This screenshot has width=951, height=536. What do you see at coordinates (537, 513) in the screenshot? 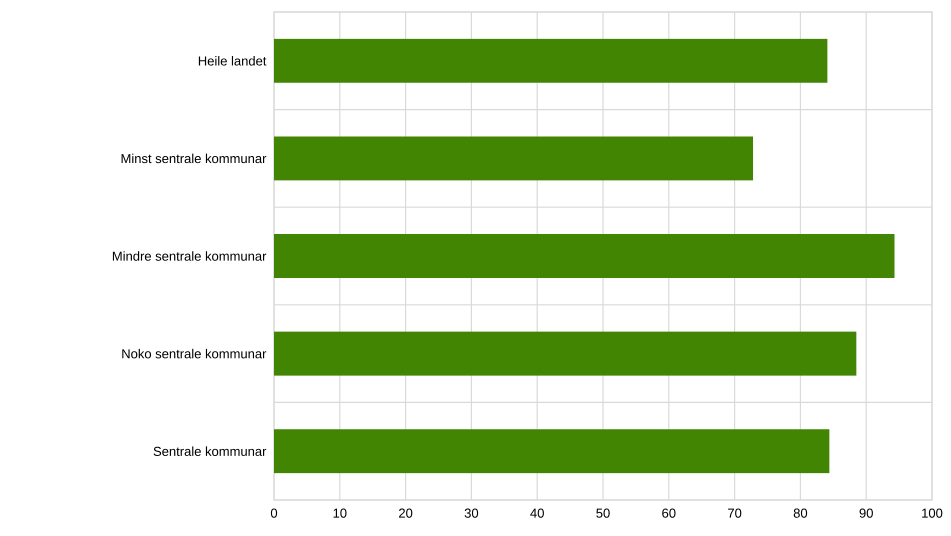
I see `x-tick-label: 40` at bounding box center [537, 513].